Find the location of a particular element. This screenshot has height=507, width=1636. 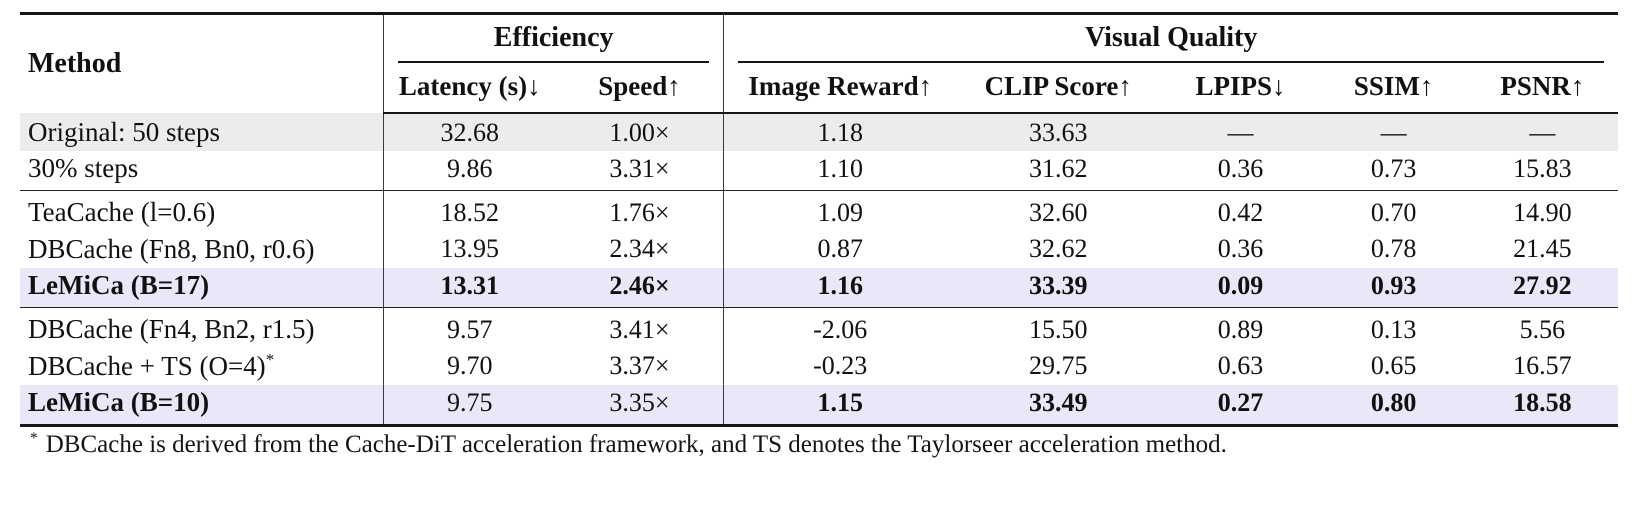

value-cell: 0.70 is located at coordinates (1393, 210).